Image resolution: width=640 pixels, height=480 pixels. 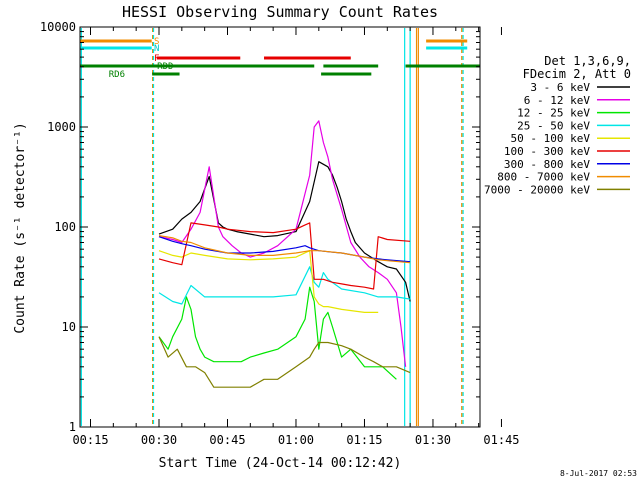 What do you see at coordinates (280, 463) in the screenshot?
I see `x-axis-label: Start Time (24-Oct-14 00:12:42)` at bounding box center [280, 463].